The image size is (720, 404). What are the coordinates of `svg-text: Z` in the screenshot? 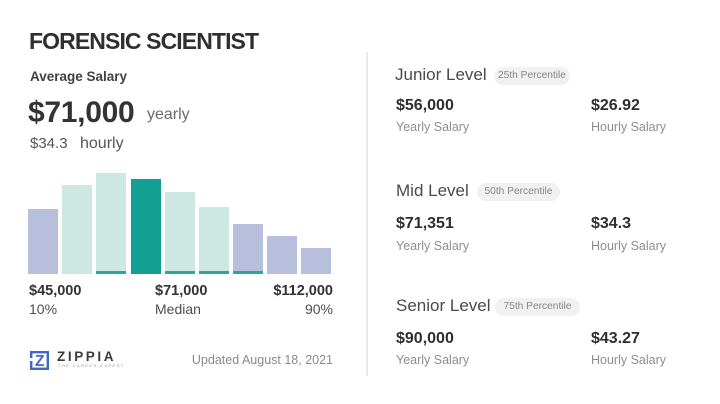 It's located at (40, 361).